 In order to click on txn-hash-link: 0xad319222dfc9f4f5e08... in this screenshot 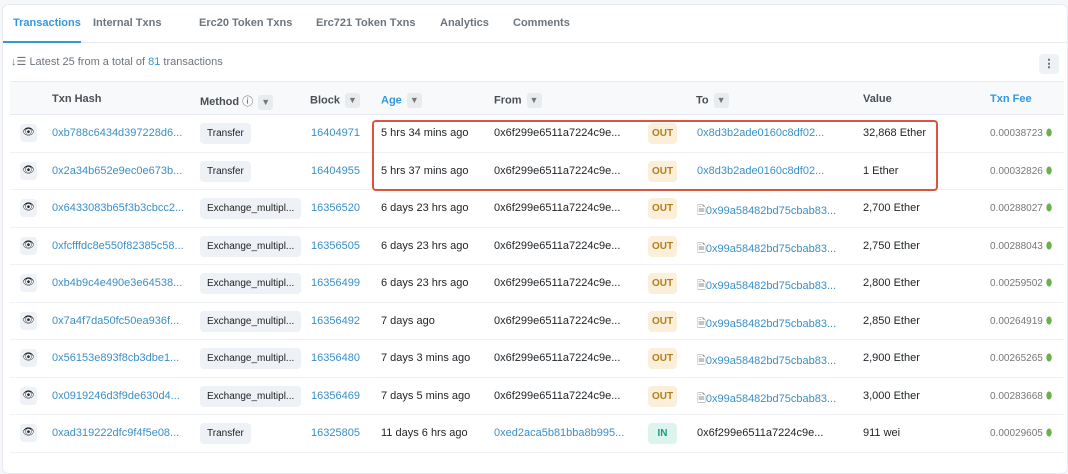, I will do `click(116, 433)`.